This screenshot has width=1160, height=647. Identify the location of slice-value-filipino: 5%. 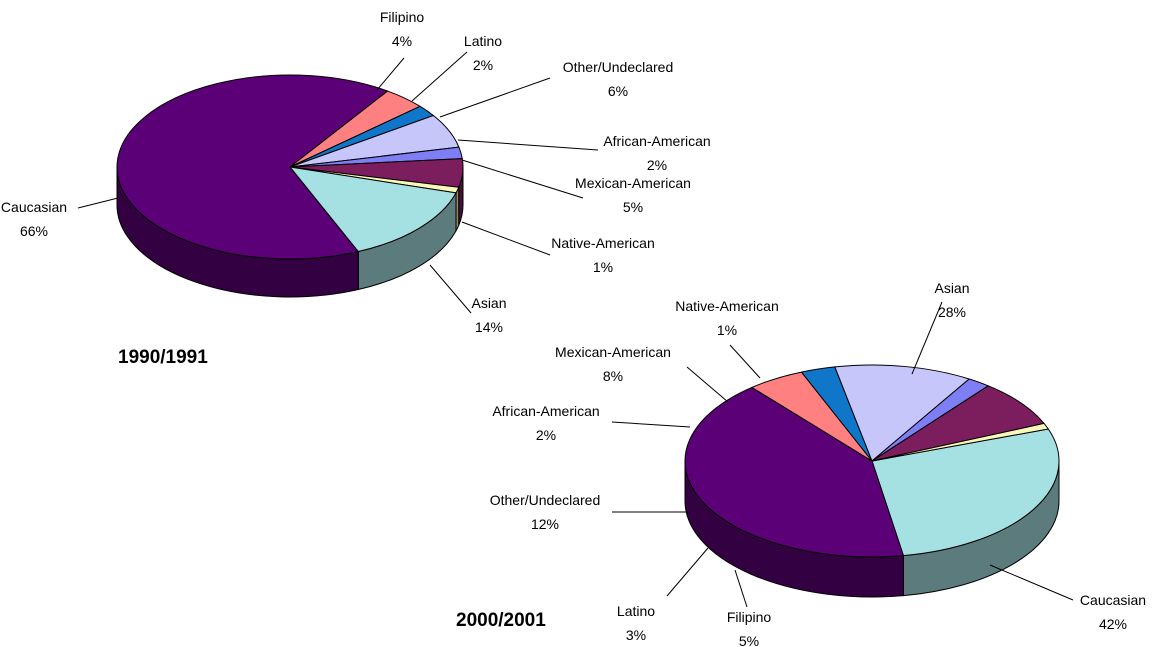
(749, 640).